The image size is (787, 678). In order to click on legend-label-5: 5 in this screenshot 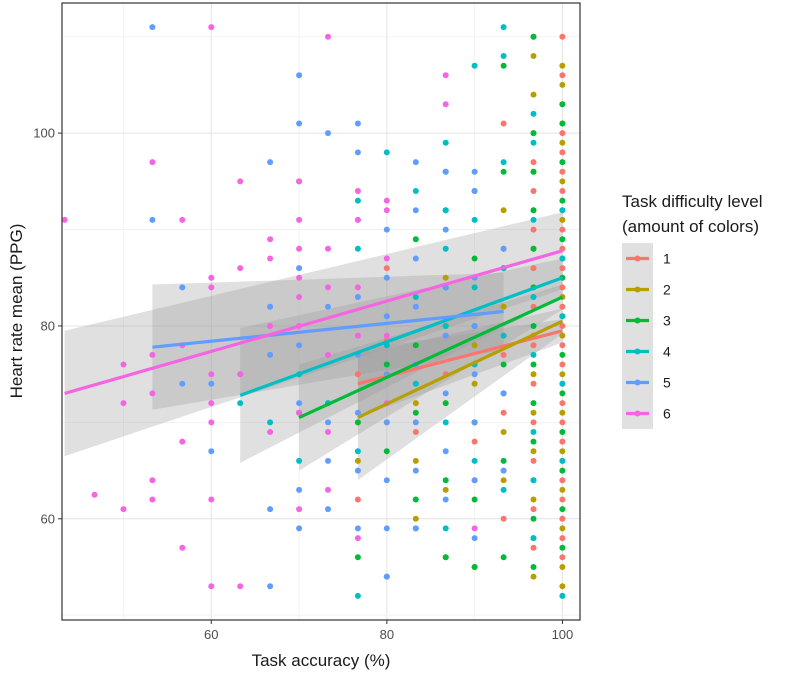, I will do `click(667, 383)`.